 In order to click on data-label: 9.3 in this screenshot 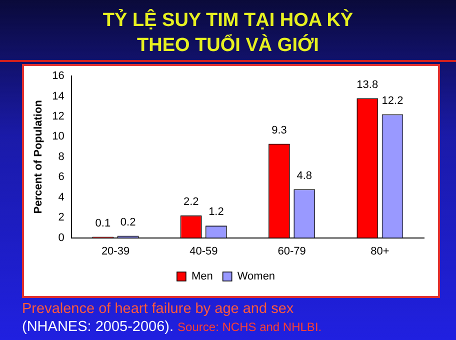, I will do `click(279, 130)`.